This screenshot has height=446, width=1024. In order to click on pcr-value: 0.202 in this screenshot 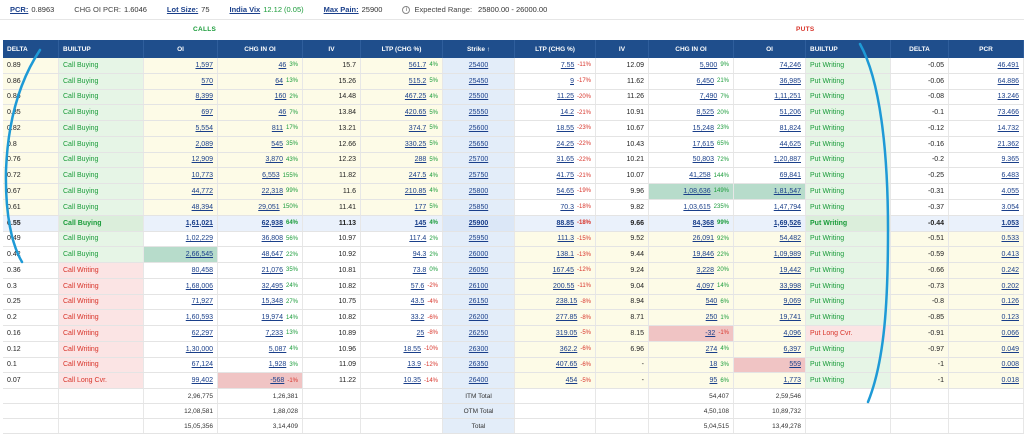, I will do `click(1010, 286)`.